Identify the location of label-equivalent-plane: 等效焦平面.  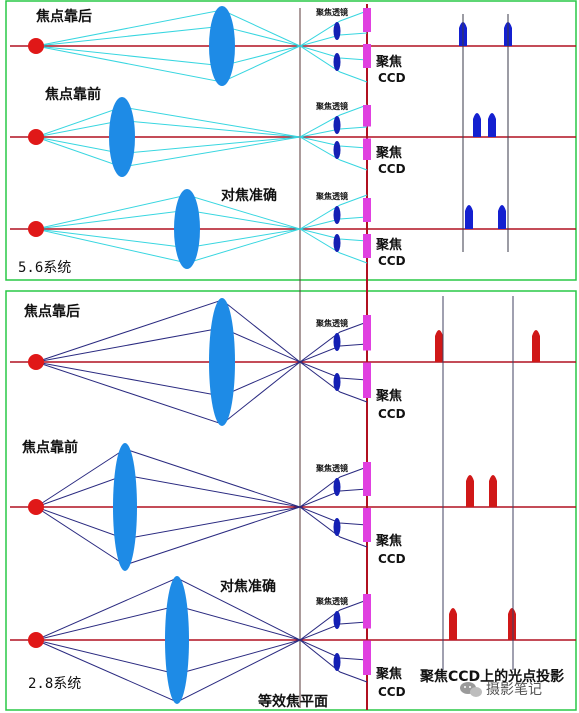
(293, 701).